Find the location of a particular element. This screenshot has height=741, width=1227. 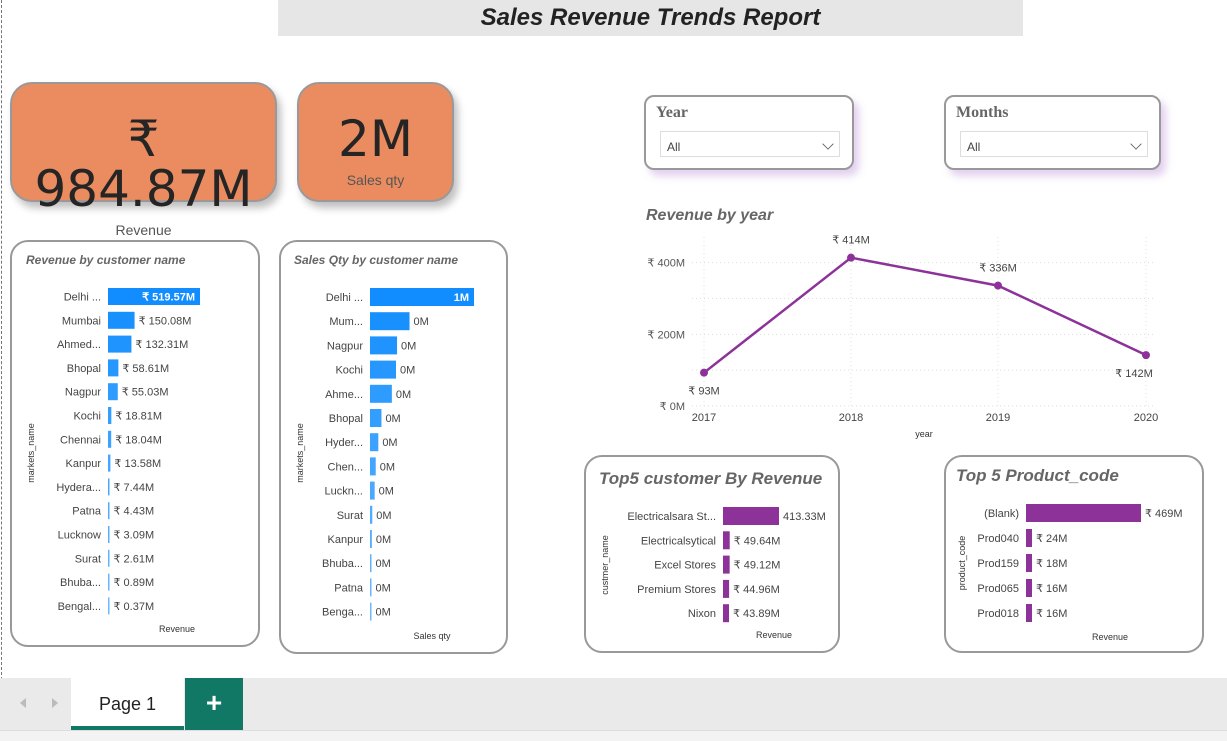

x-tick-label: 2020 is located at coordinates (1146, 418).